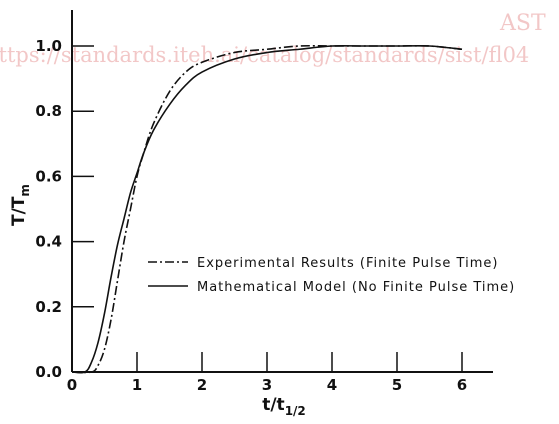  What do you see at coordinates (64, 209) in the screenshot?
I see `y-ticks: 0.0 0.2 0.4 0.6 0.8 1.0` at bounding box center [64, 209].